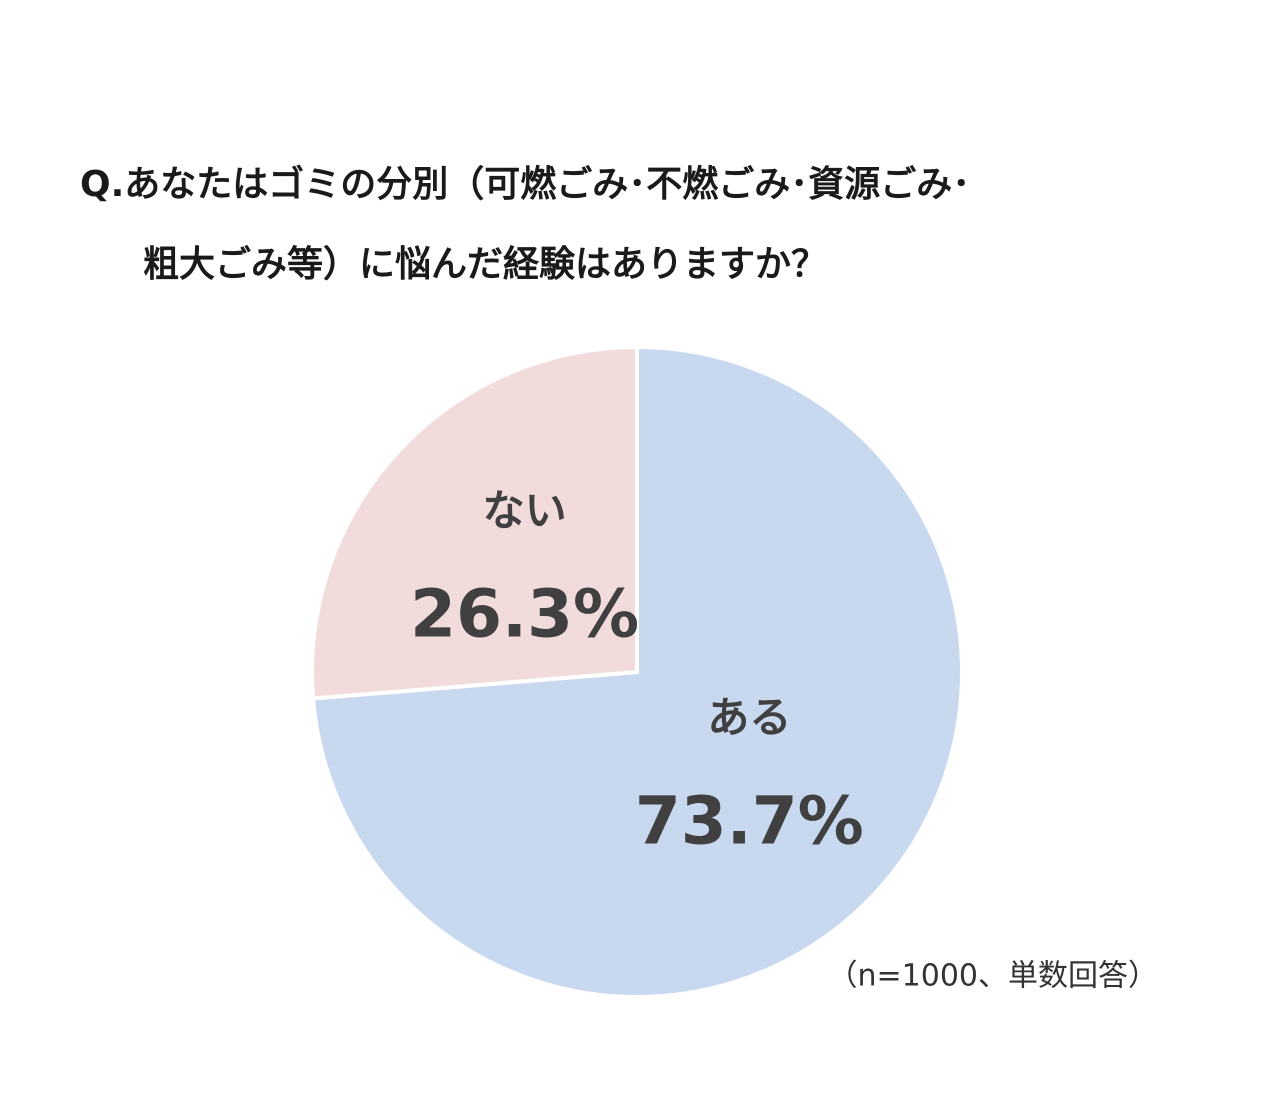 This screenshot has height=1117, width=1284. I want to click on slice-label: ない, so click(525, 510).